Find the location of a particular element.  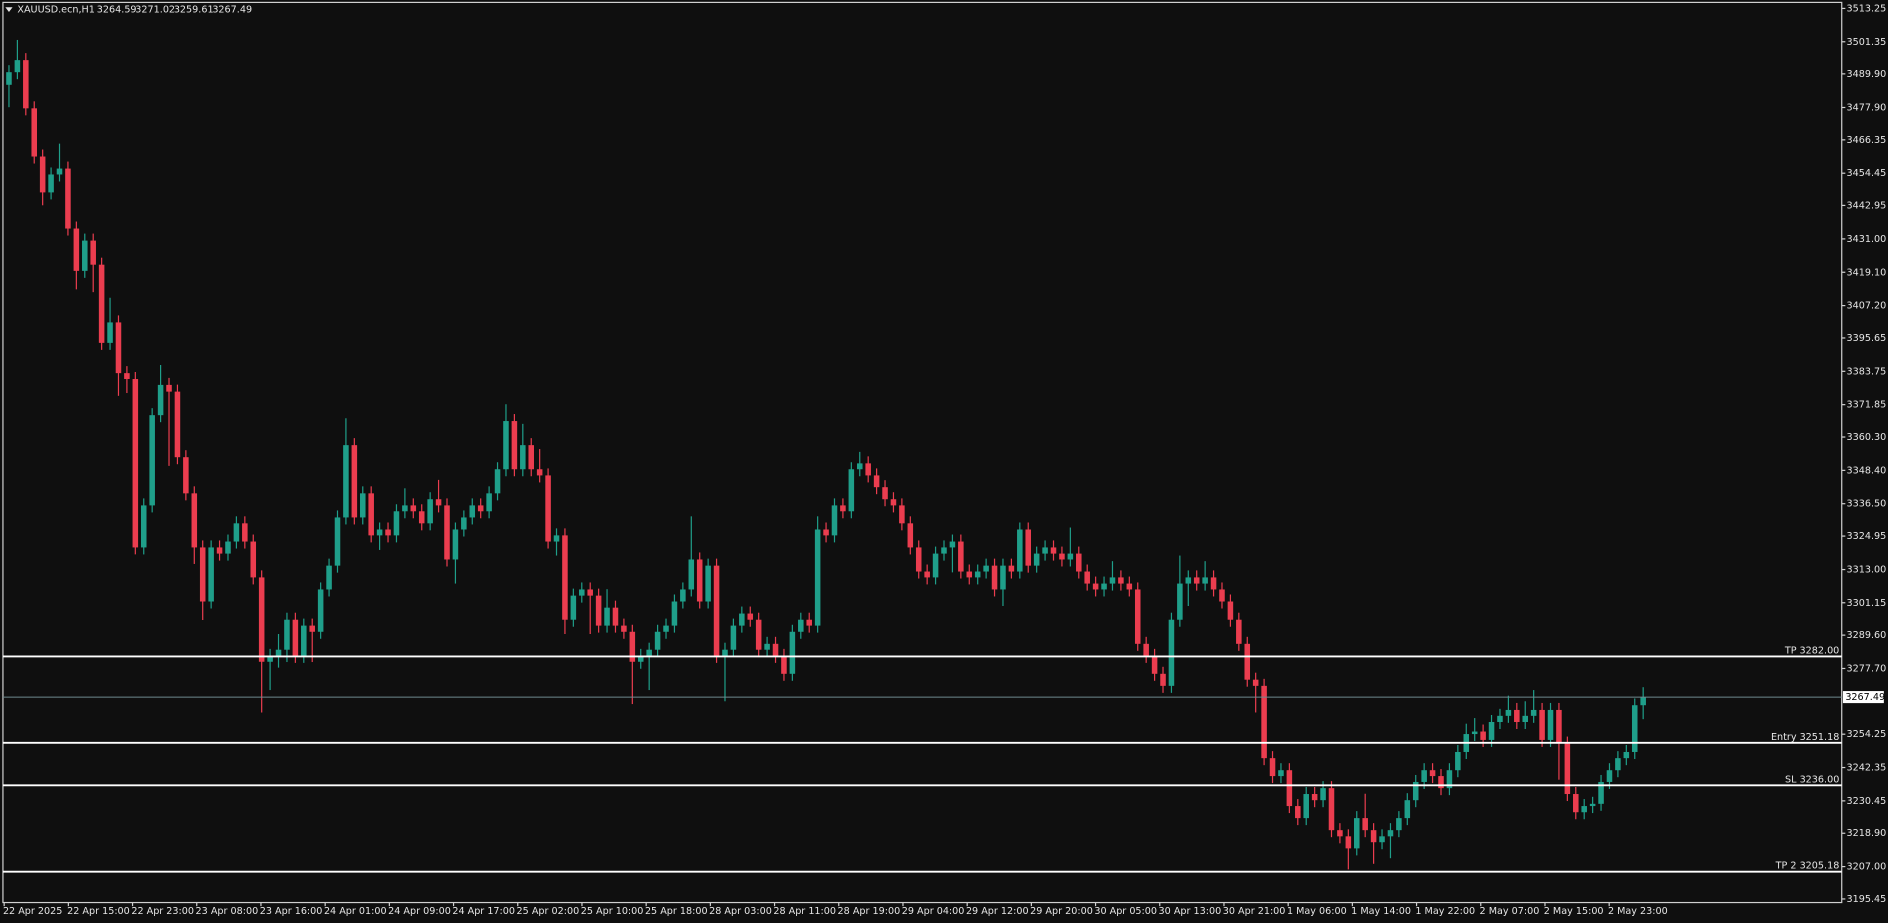

y-tick-label: 3254.25 is located at coordinates (1867, 734).